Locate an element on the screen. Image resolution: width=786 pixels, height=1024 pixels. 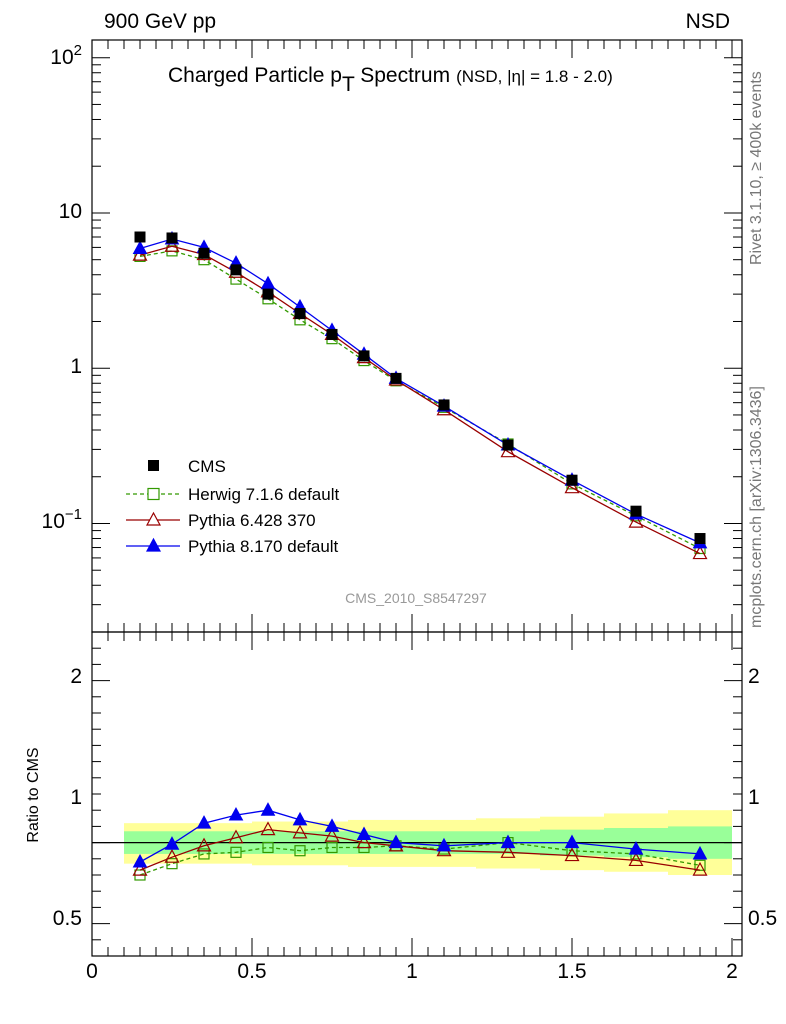
x-tick-label-1: 1 is located at coordinates (412, 971).